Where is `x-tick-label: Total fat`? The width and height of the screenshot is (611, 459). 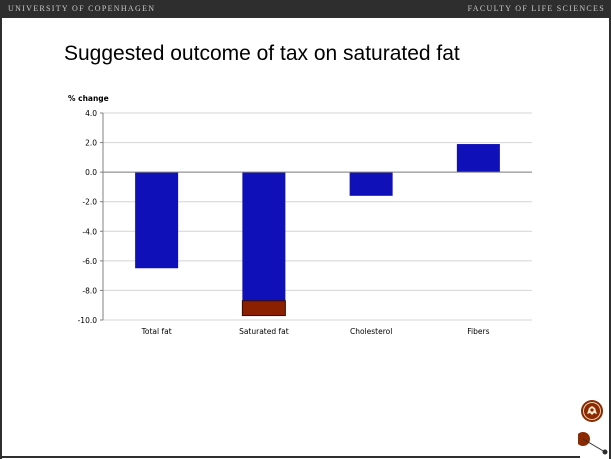
x-tick-label: Total fat is located at coordinates (156, 331).